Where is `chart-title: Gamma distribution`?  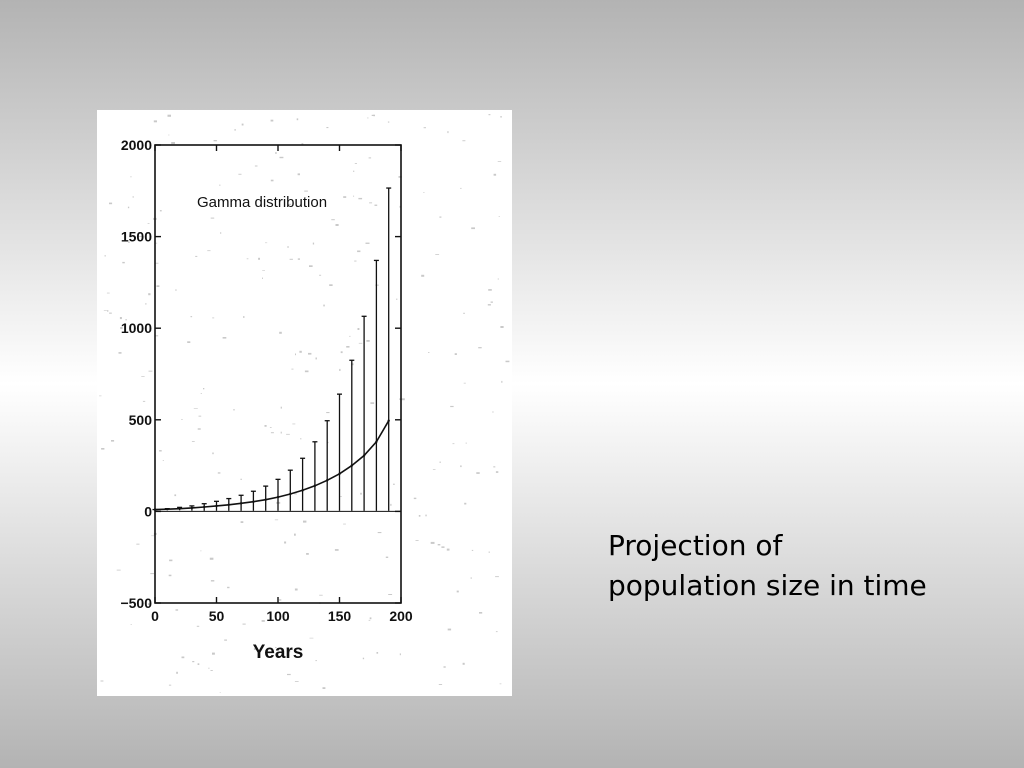
chart-title: Gamma distribution is located at coordinates (262, 202).